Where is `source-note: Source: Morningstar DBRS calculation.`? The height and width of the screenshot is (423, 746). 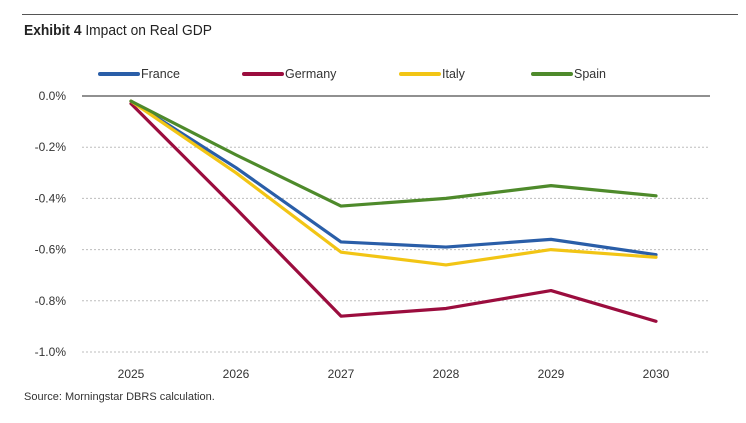 source-note: Source: Morningstar DBRS calculation. is located at coordinates (119, 397).